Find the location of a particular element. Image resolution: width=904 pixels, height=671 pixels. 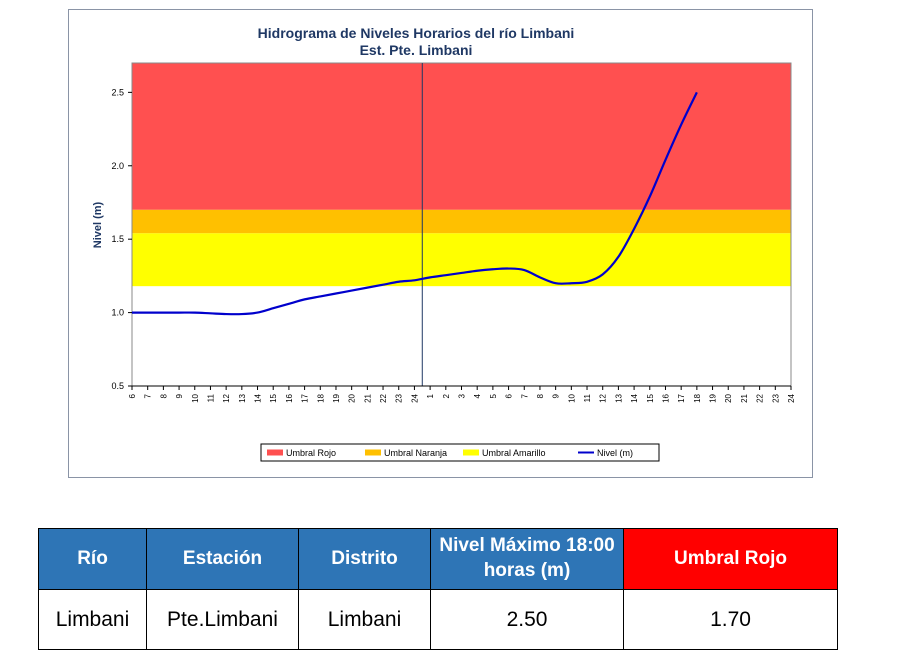

legend-label: Umbral Rojo is located at coordinates (311, 453).